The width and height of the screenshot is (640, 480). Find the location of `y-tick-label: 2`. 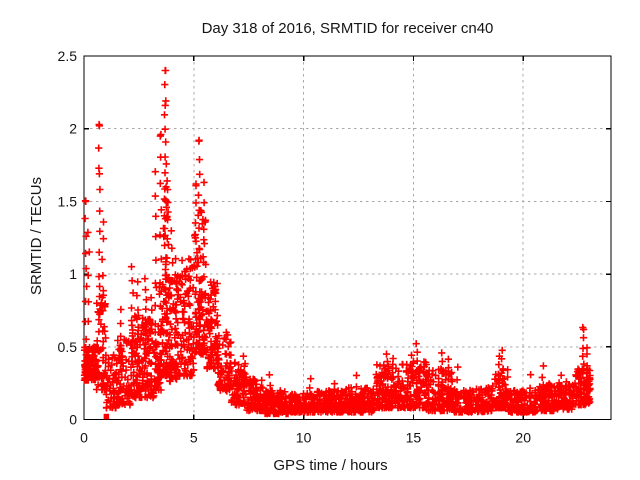

y-tick-label: 2 is located at coordinates (73, 129).